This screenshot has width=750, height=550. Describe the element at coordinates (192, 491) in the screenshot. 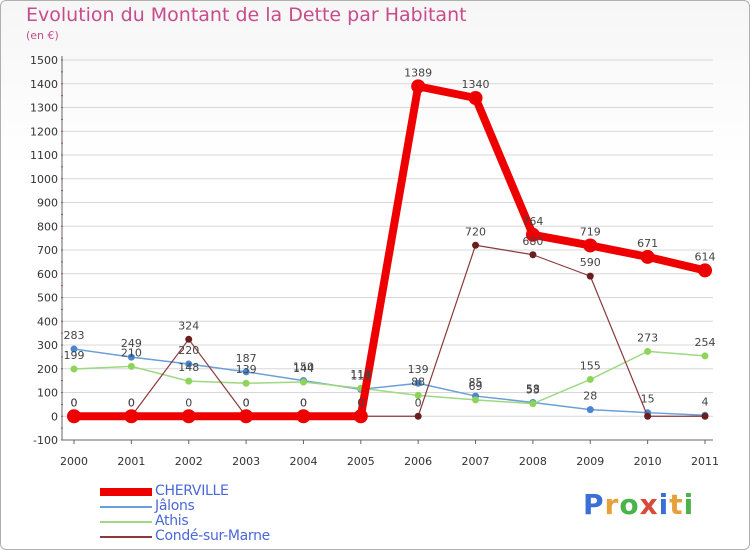

I see `legend-label: CHERVILLE` at that location.